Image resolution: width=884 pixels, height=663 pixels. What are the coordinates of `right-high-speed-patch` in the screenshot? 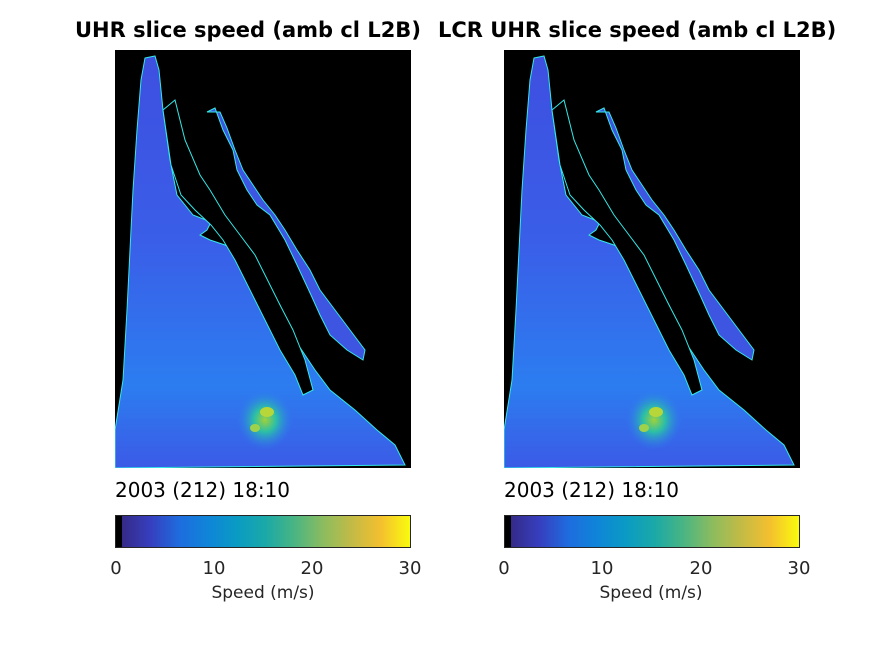 It's located at (654, 420).